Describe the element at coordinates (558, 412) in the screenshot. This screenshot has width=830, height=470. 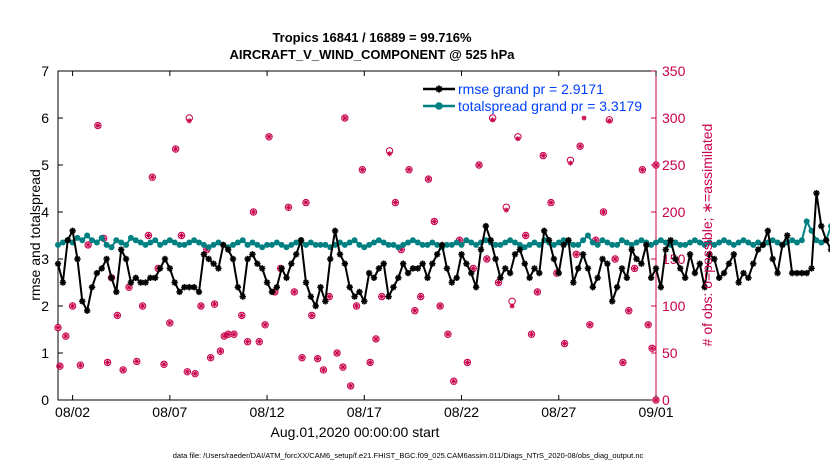
I see `x-tick-label: 08/27` at that location.